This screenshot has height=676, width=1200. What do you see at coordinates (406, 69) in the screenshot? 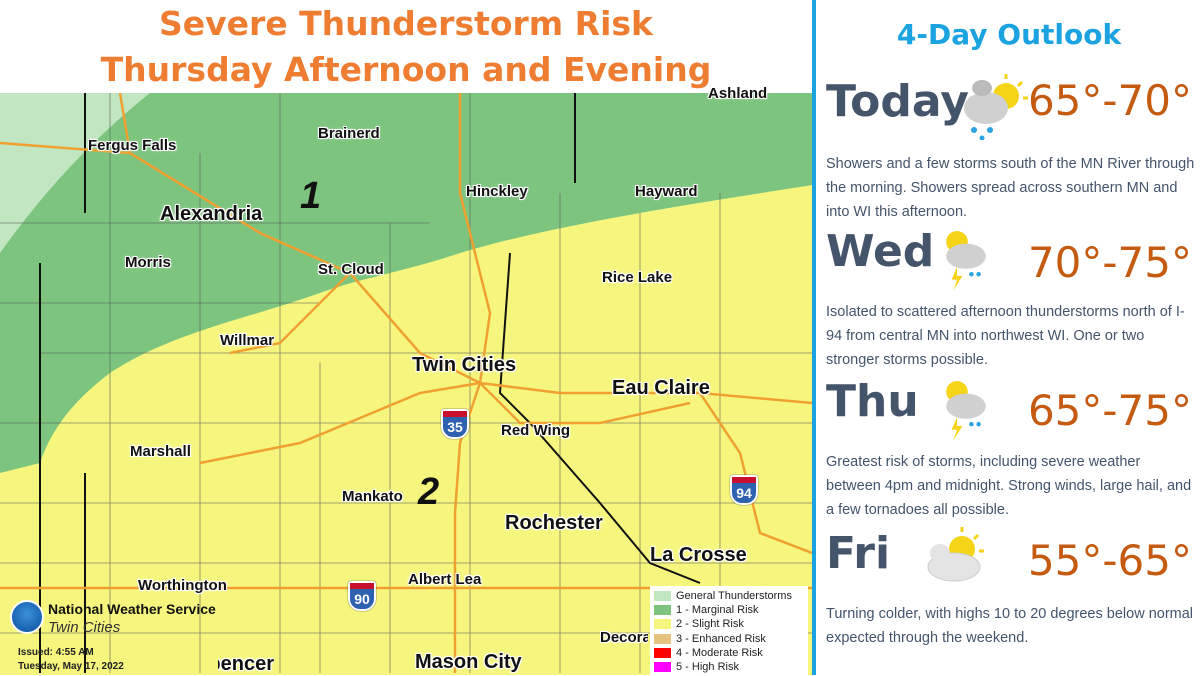
I see `map-title-line2: Thursday Afternoon and Evening` at bounding box center [406, 69].